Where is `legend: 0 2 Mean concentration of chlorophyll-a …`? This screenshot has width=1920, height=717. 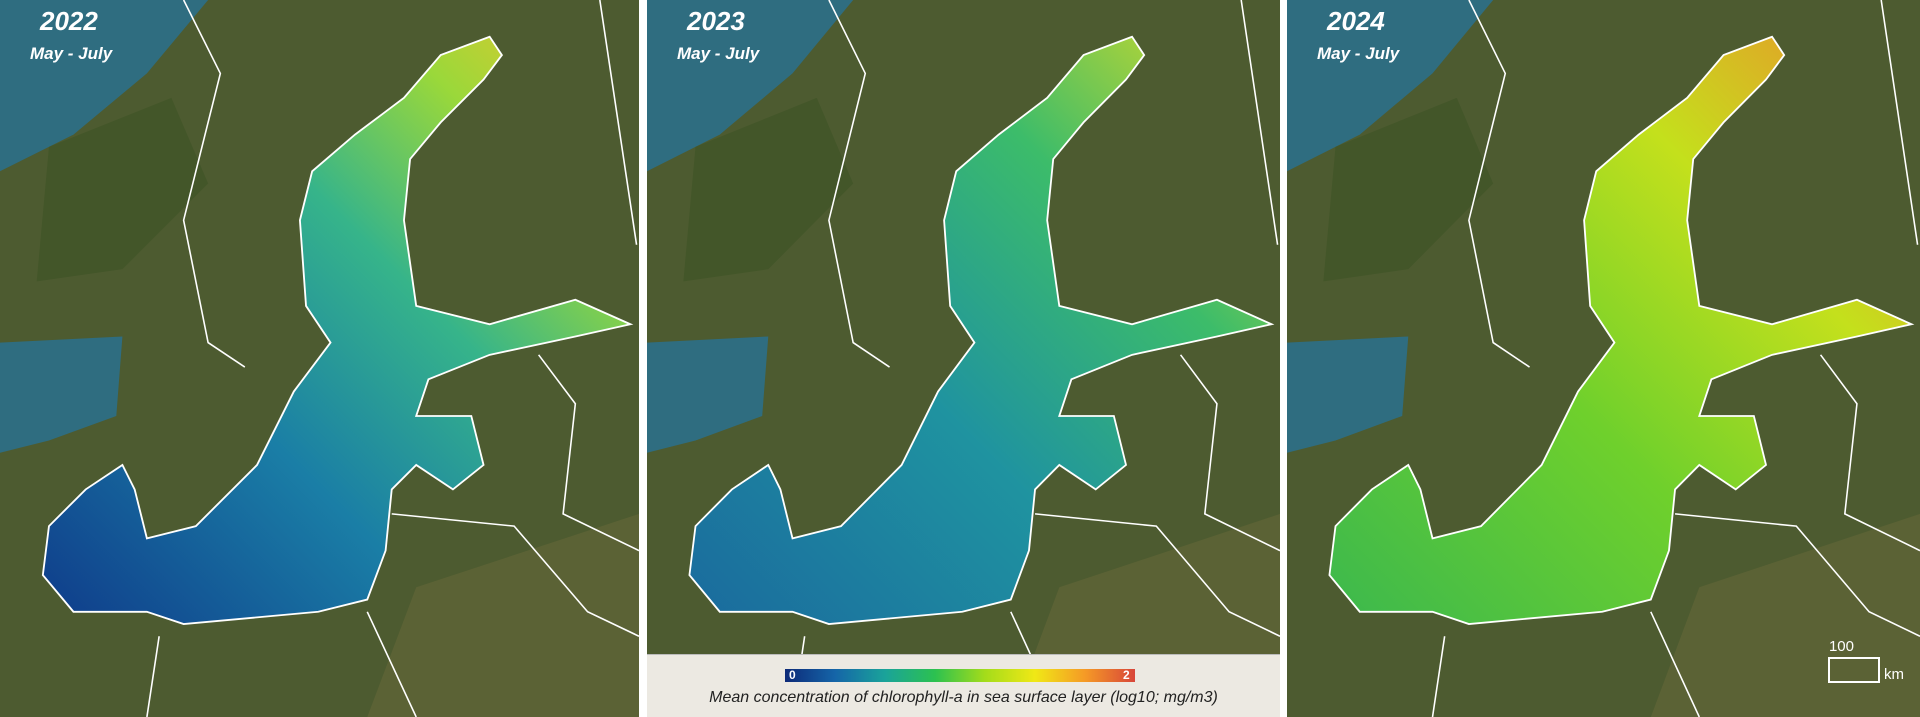
legend: 0 2 Mean concentration of chlorophyll-a … is located at coordinates (963, 685).